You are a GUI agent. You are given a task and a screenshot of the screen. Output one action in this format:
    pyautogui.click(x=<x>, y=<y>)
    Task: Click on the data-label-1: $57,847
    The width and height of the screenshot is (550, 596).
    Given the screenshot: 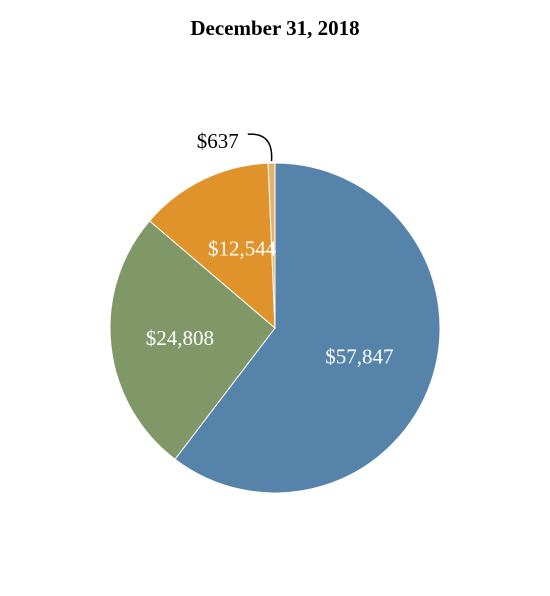 What is the action you would take?
    pyautogui.click(x=359, y=356)
    